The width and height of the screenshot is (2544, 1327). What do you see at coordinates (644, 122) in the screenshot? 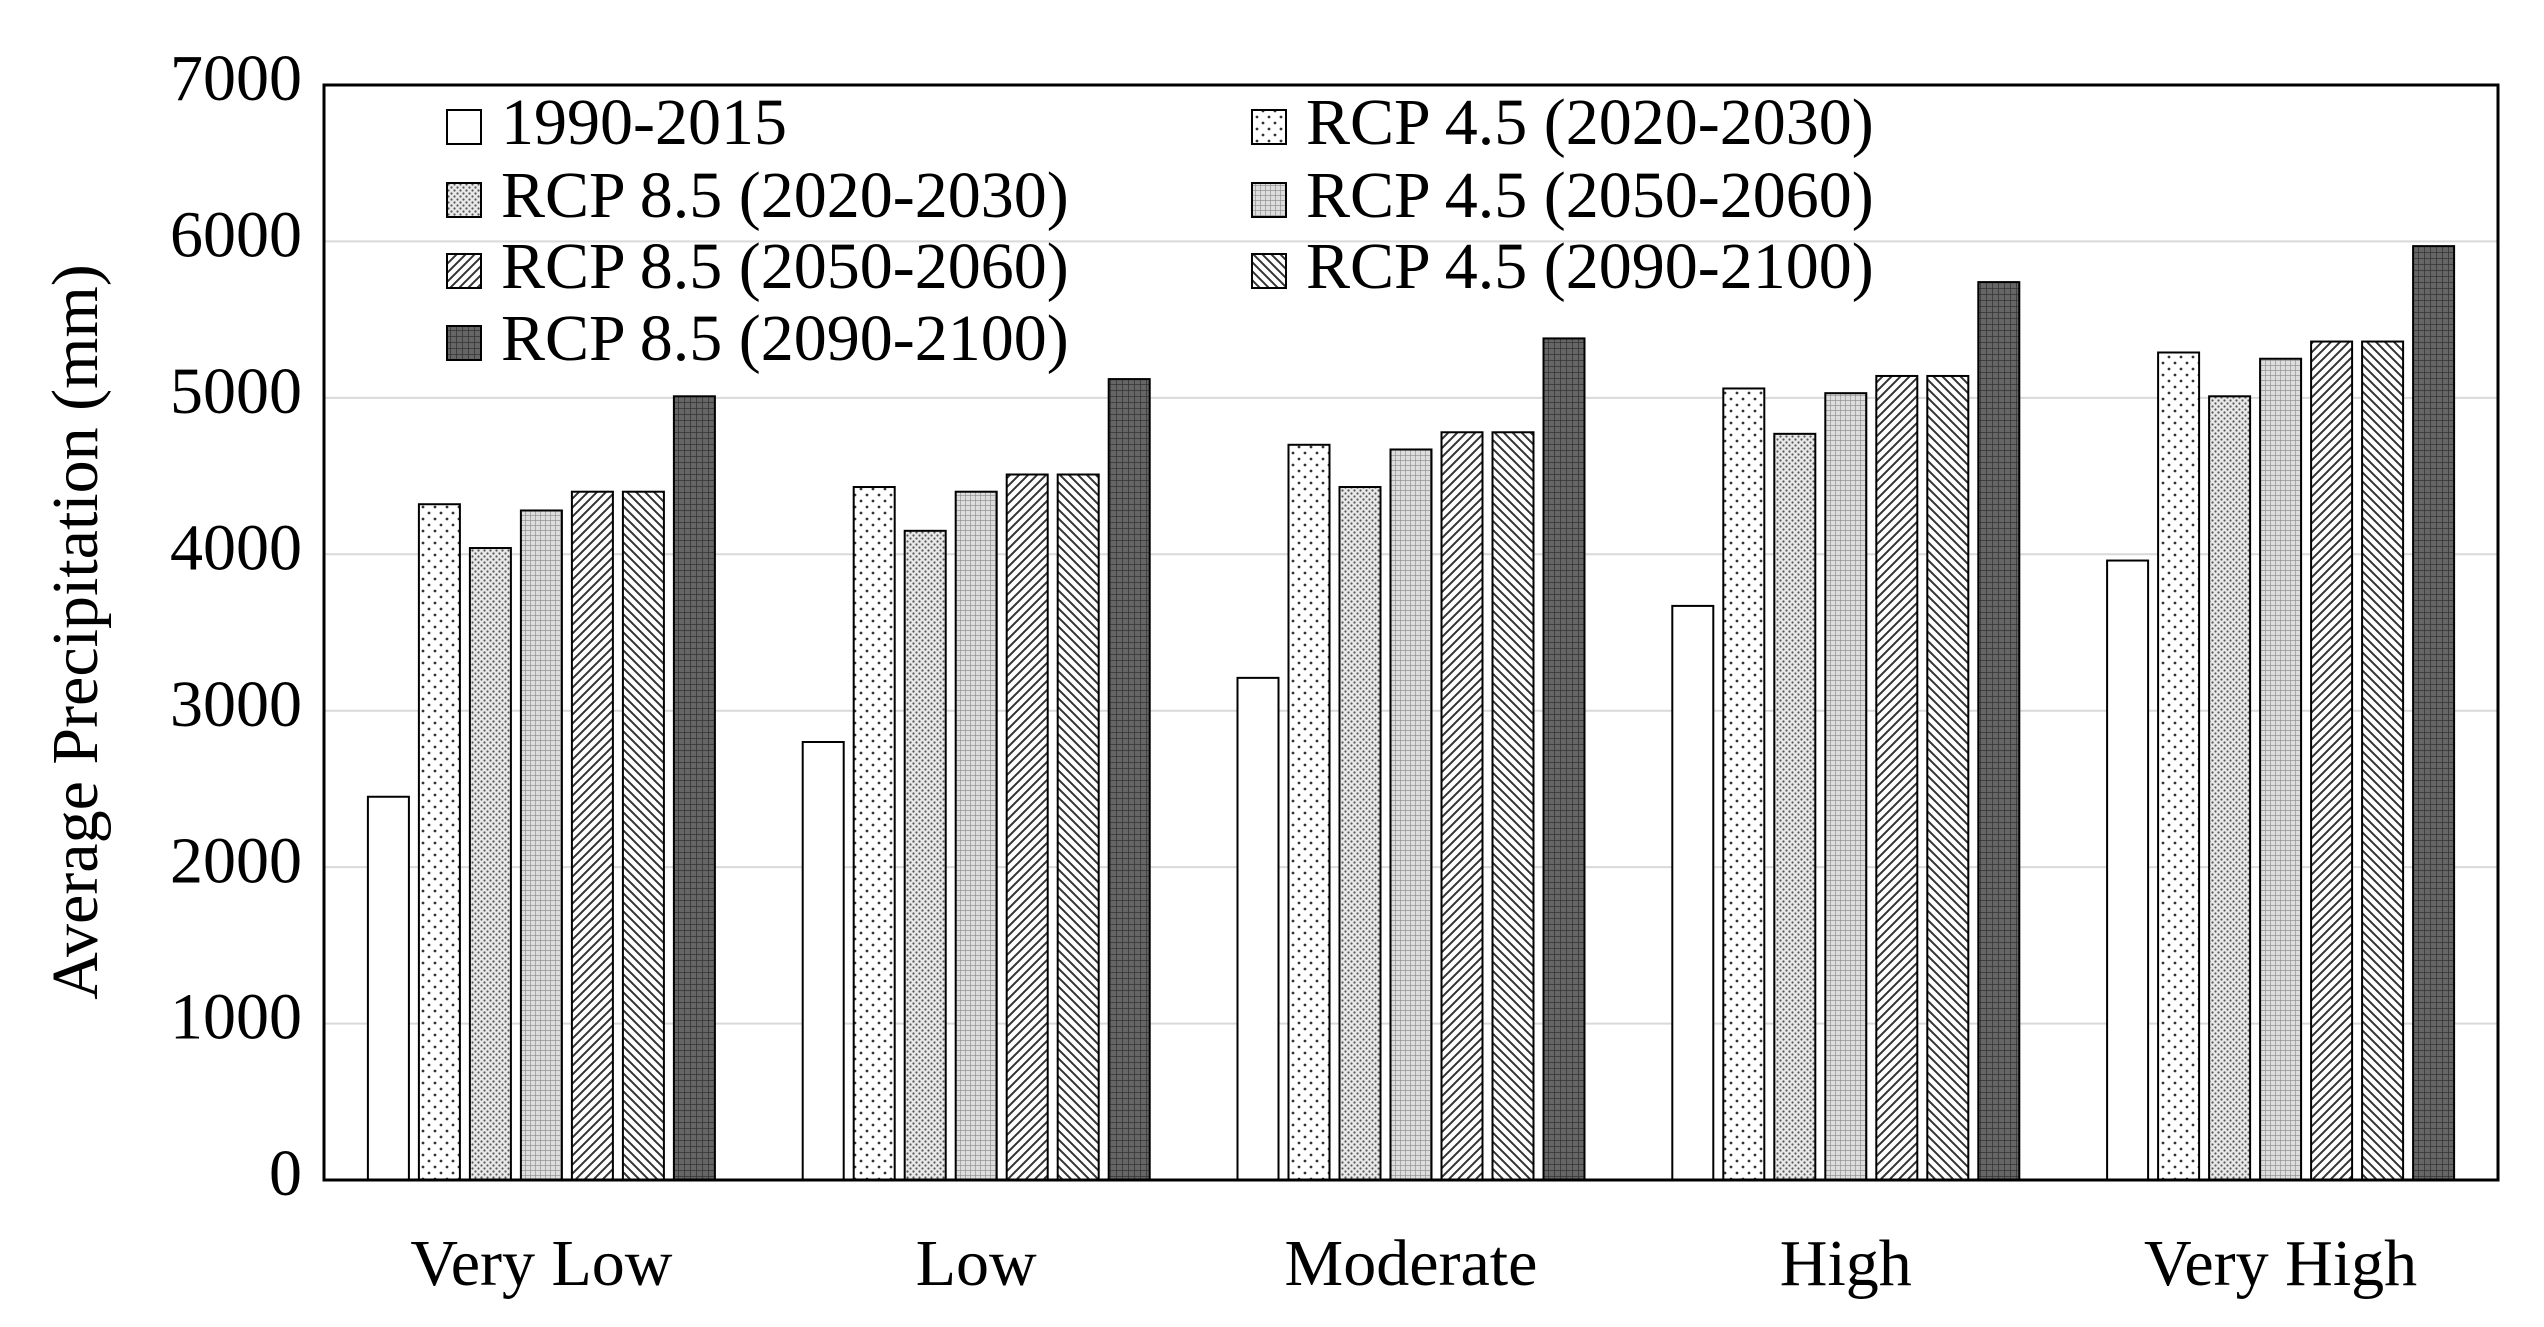
I see `legend-label: 1990-2015` at bounding box center [644, 122].